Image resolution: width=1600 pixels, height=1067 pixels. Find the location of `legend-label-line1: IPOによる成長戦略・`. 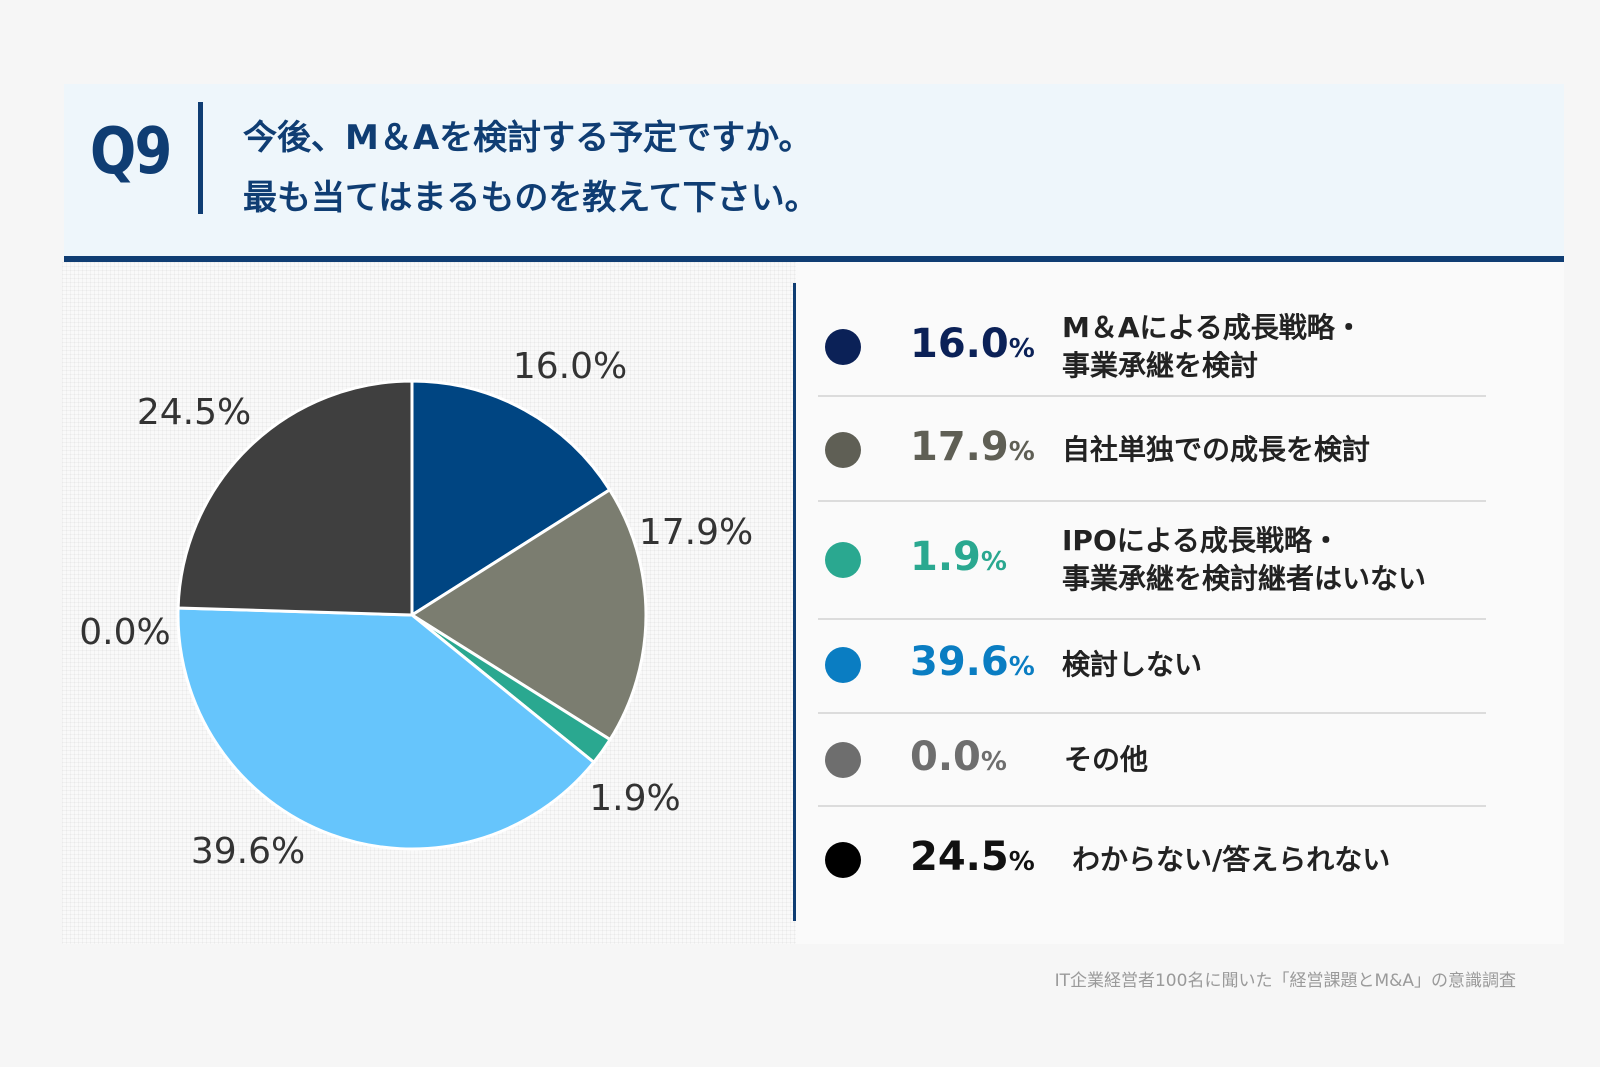

legend-label-line1: IPOによる成長戦略・ is located at coordinates (1201, 540).